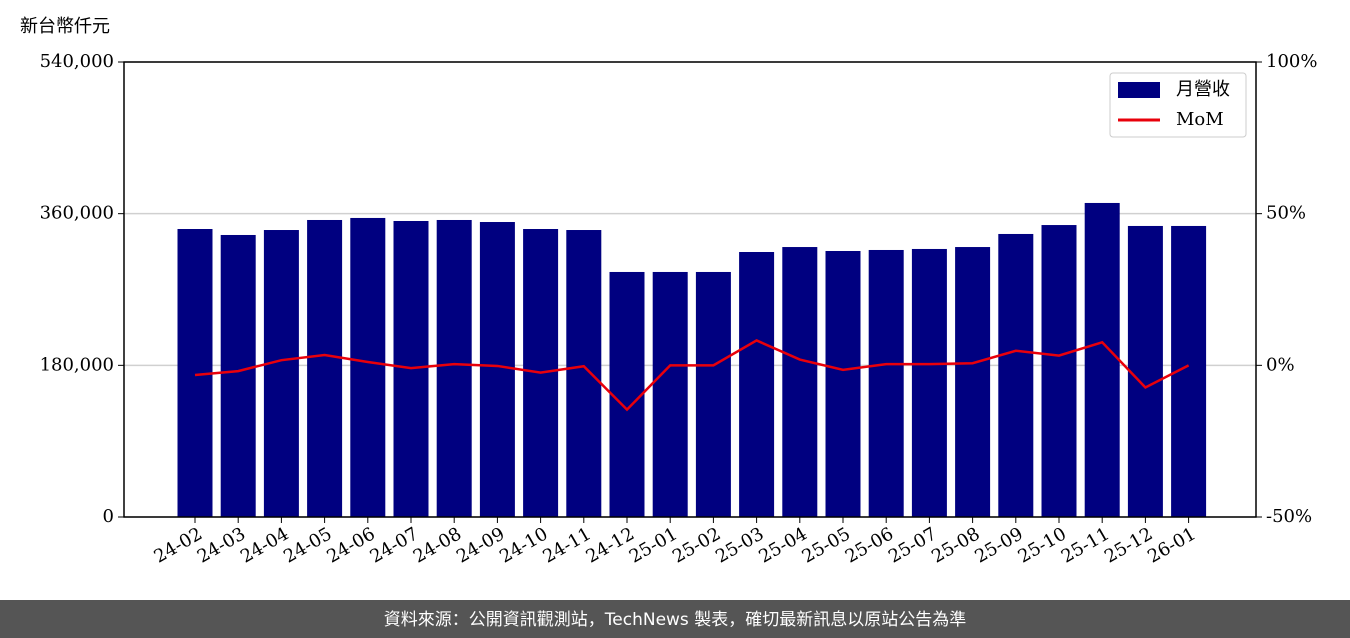  Describe the element at coordinates (1280, 364) in the screenshot. I see `y2-tick-label: 0%` at that location.